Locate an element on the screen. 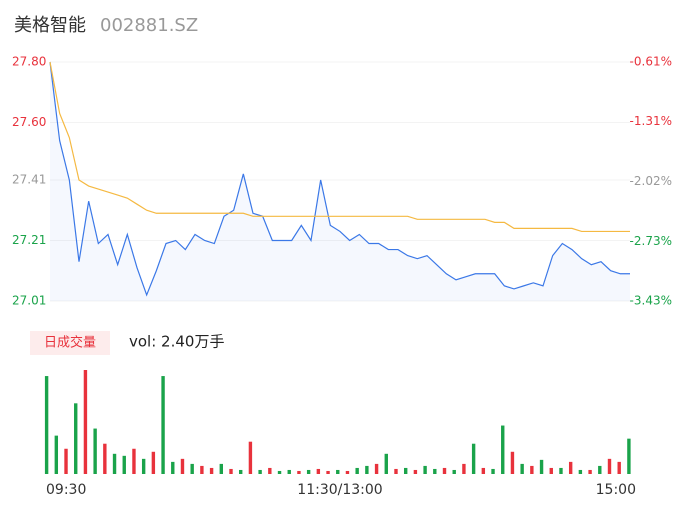 The height and width of the screenshot is (524, 686). x-tick-label: 11:30/13:00 is located at coordinates (339, 490).